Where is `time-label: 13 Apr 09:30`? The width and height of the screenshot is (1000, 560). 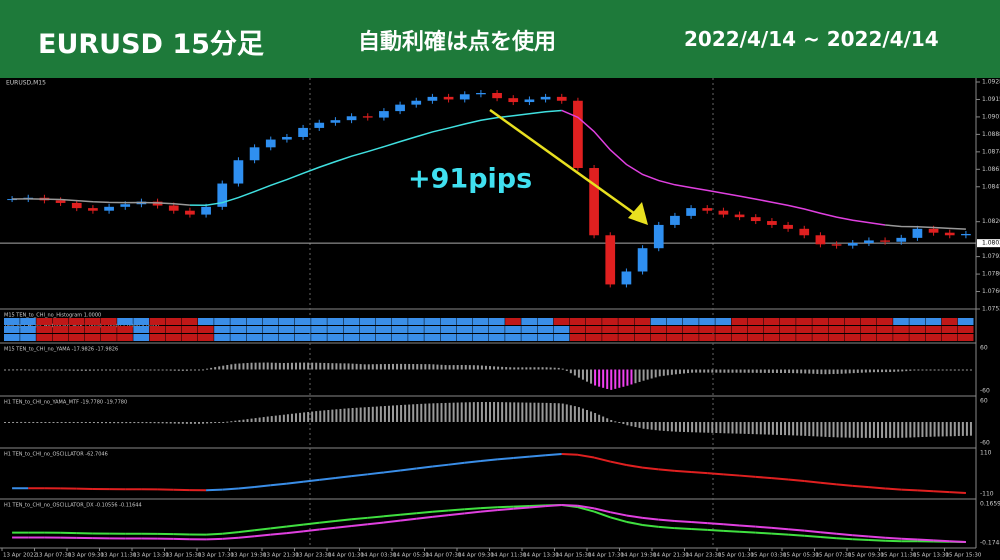 time-label: 13 Apr 09:30 is located at coordinates (86, 556).